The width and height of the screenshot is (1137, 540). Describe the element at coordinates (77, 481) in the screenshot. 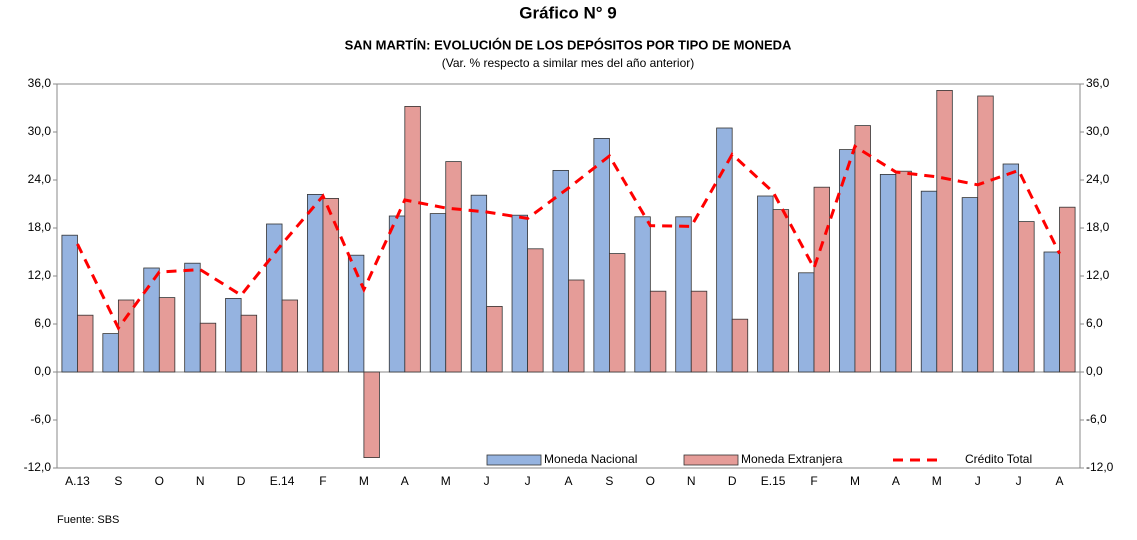

I see `x-tick-label: A.13` at that location.